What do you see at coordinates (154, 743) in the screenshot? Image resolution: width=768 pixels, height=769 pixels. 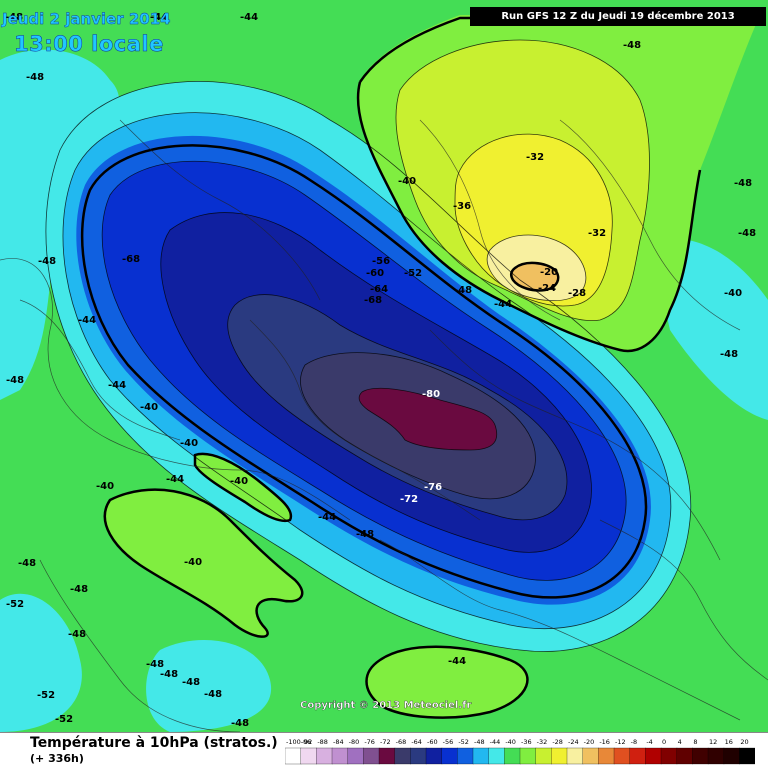 I see `variable-title: Température à 10hPa (stratos.)` at bounding box center [154, 743].